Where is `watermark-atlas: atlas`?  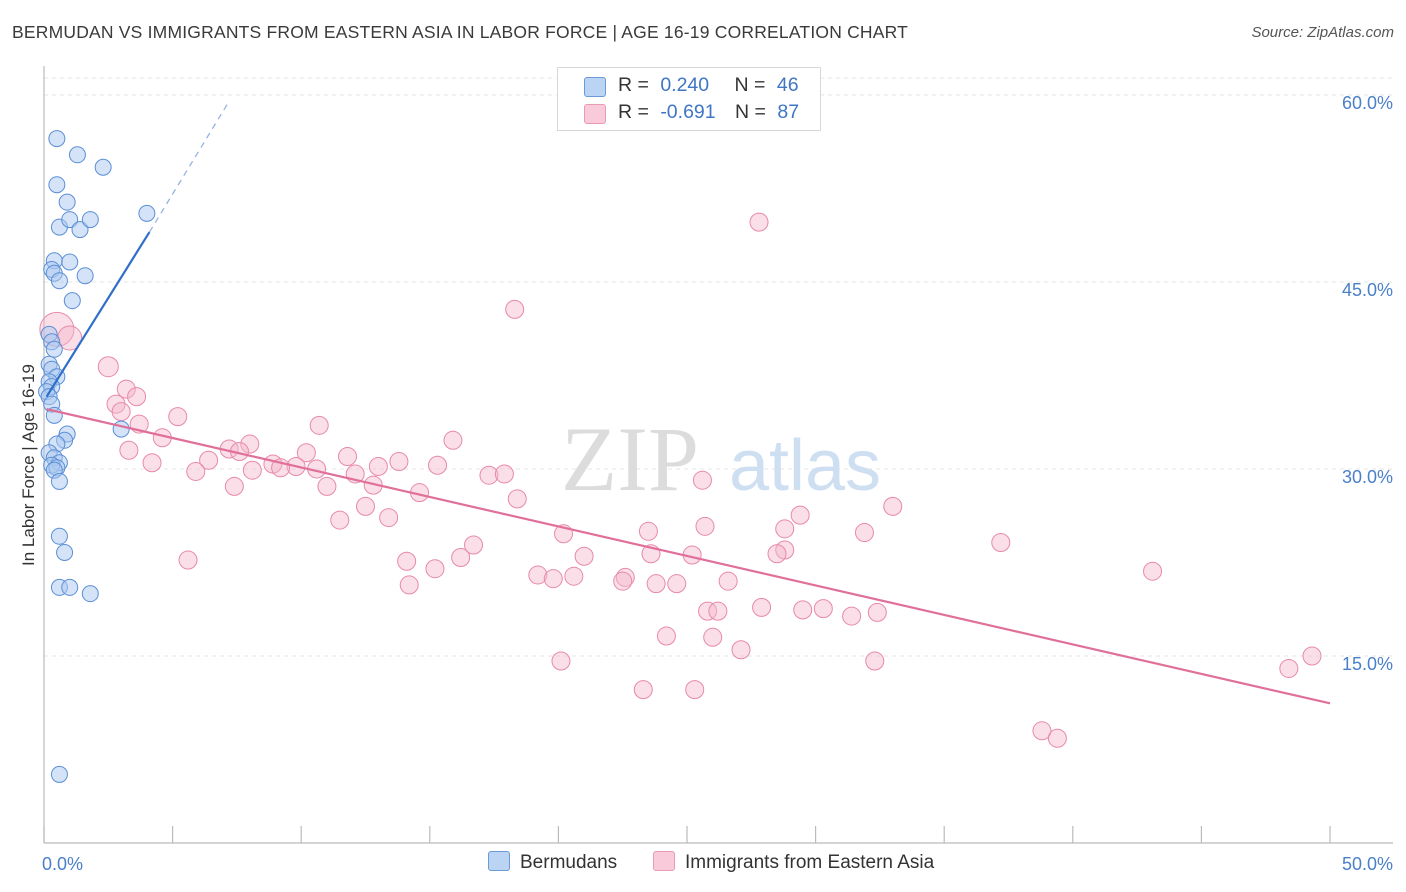
watermark-atlas: atlas is located at coordinates (805, 466).